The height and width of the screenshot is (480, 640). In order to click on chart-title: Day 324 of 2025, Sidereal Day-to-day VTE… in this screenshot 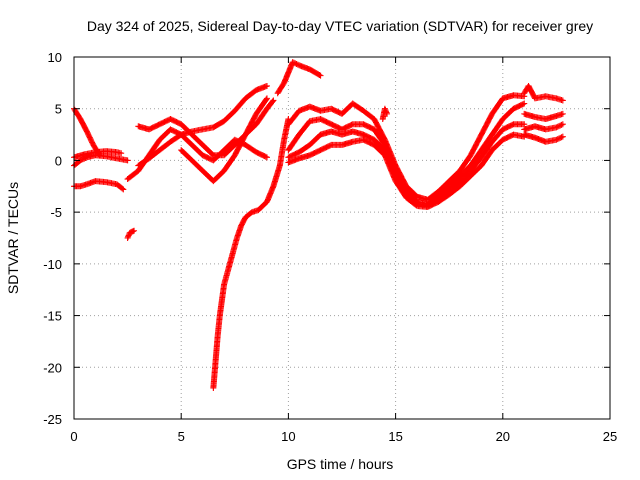, I will do `click(340, 26)`.